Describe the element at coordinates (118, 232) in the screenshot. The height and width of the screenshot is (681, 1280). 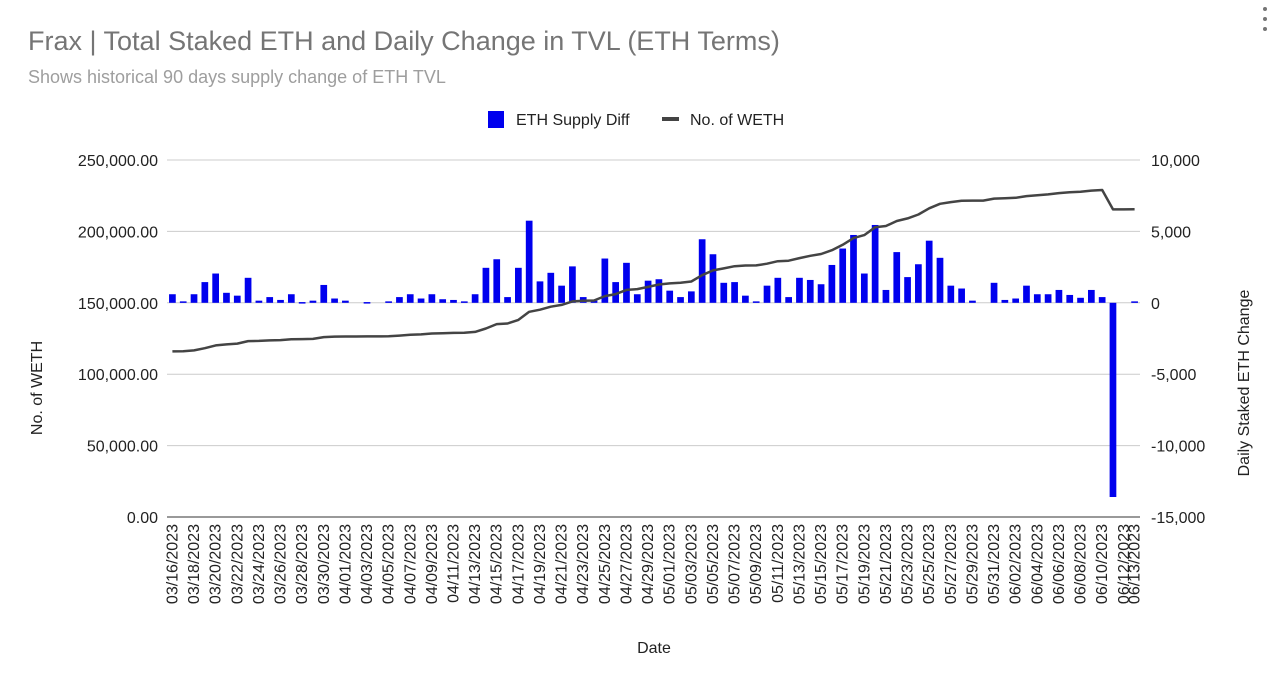
I see `y-left-tick-label: 200,000.00` at that location.